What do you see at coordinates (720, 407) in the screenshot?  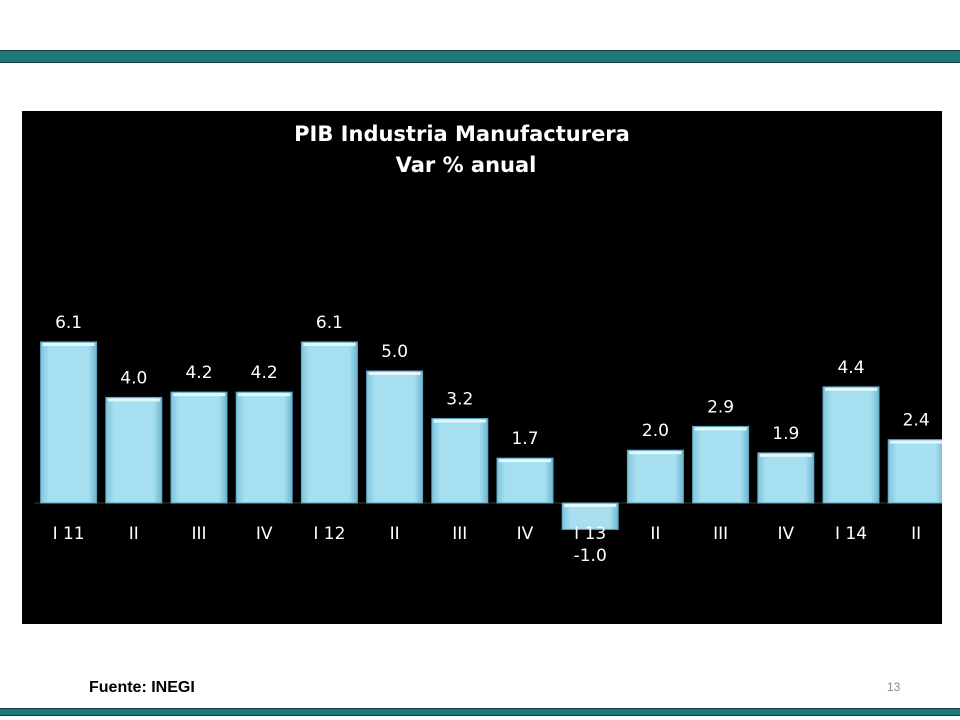 I see `value-label: 2.9` at bounding box center [720, 407].